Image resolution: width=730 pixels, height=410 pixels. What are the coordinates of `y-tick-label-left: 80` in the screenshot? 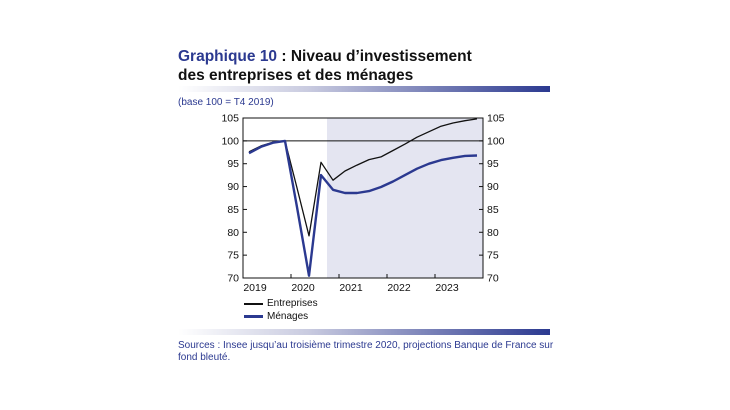 It's located at (233, 233).